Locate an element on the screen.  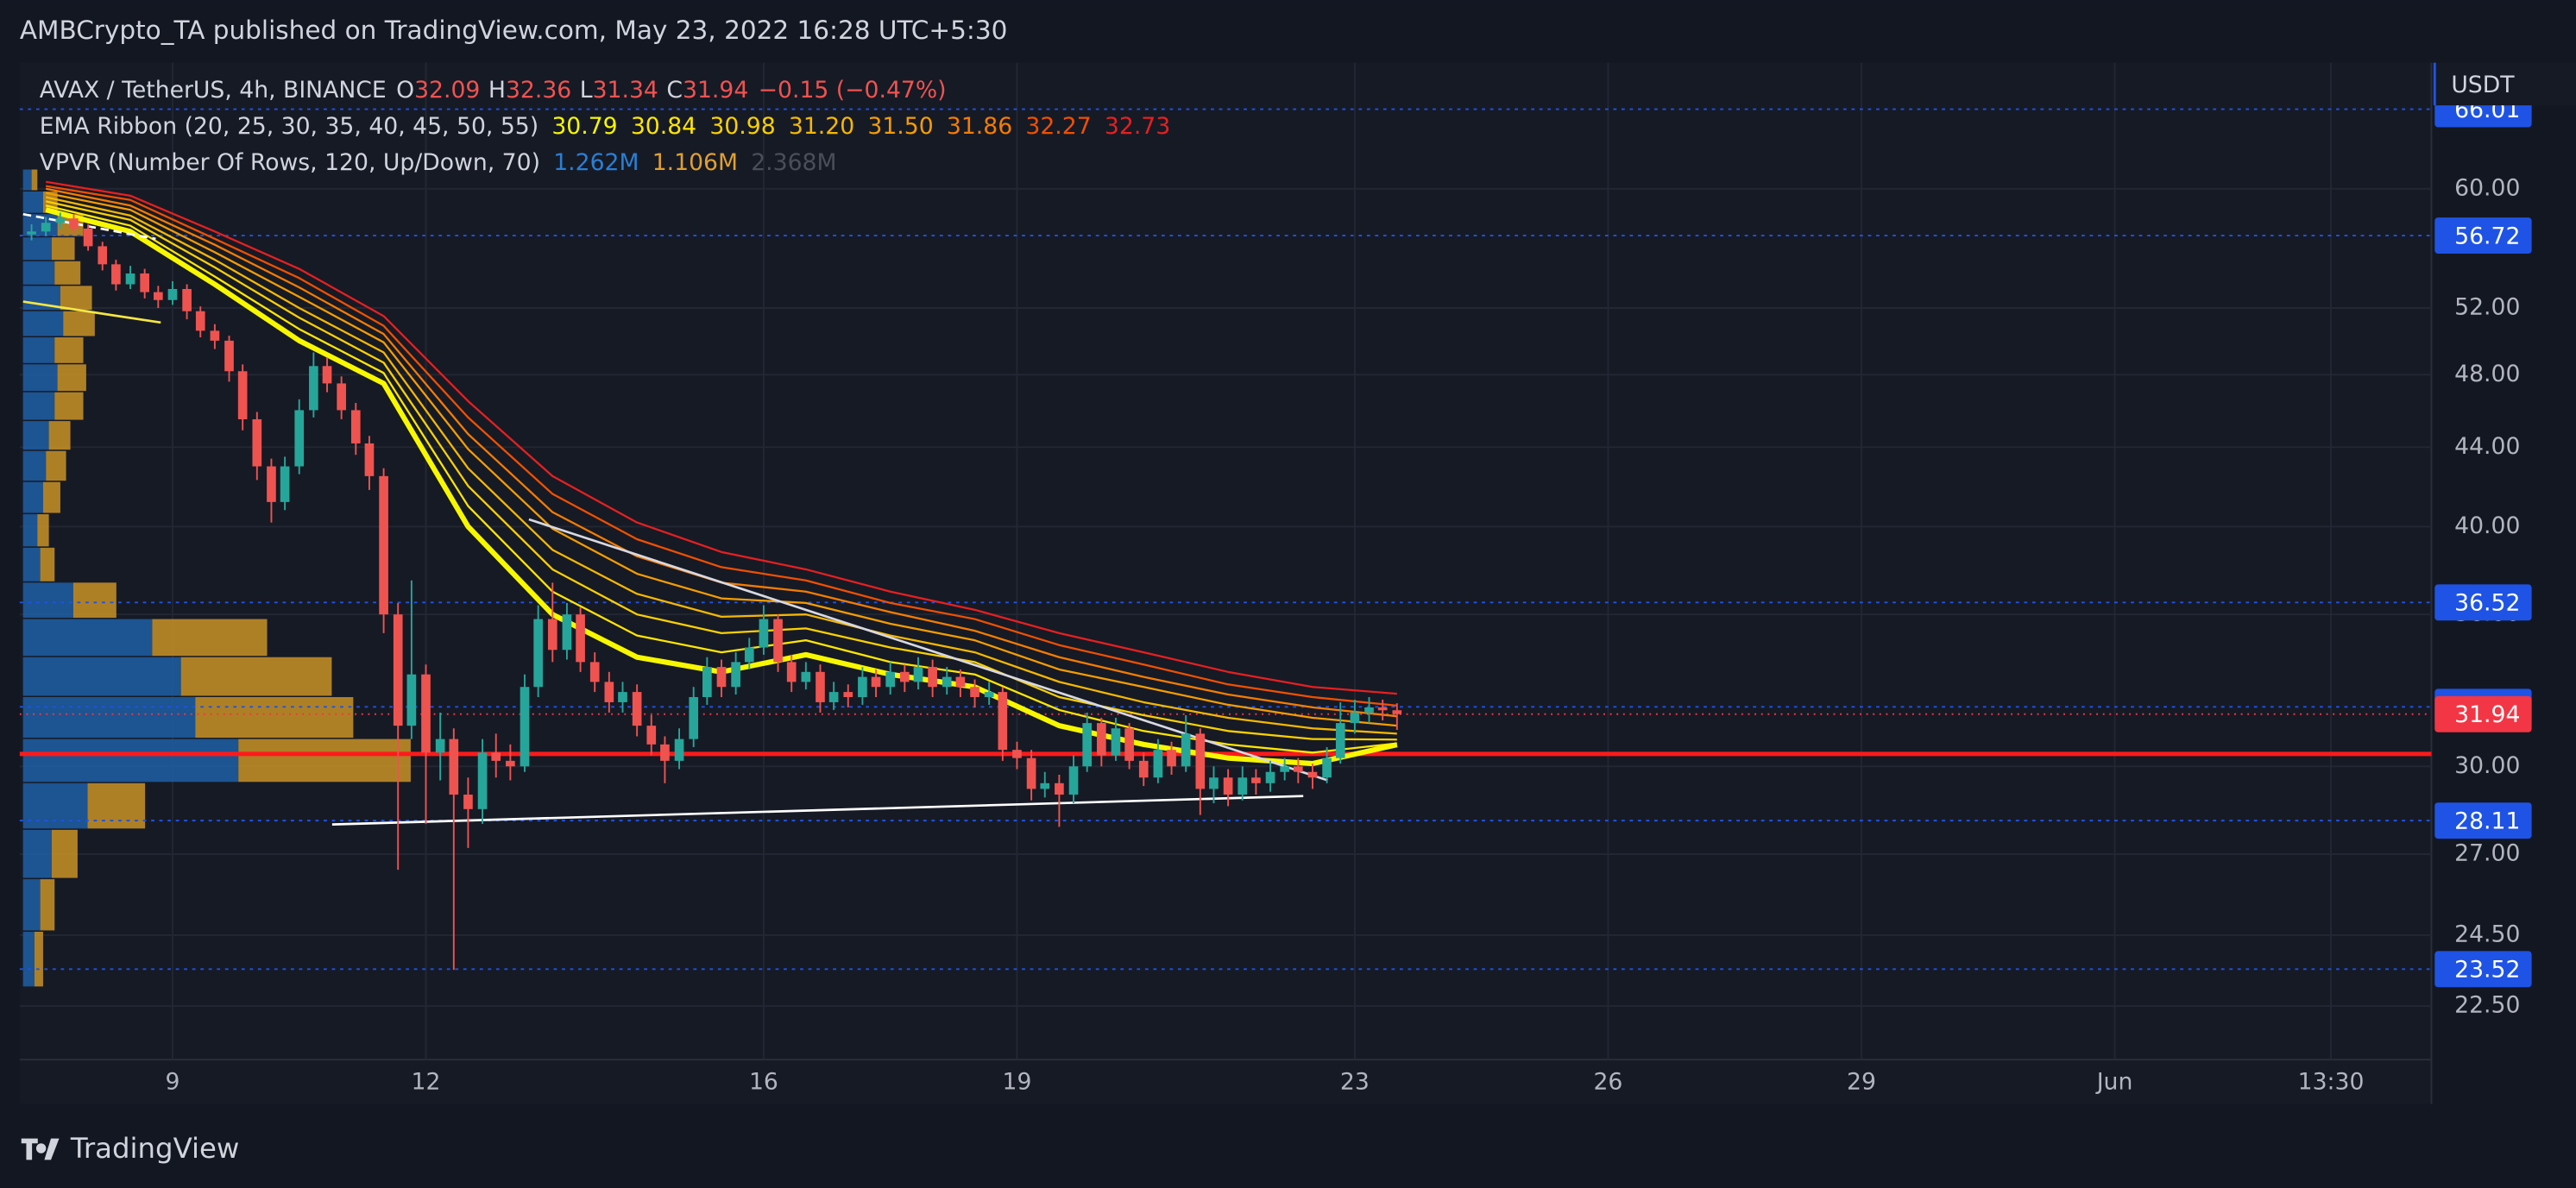
ema-legend-value: 31.50 is located at coordinates (900, 126).